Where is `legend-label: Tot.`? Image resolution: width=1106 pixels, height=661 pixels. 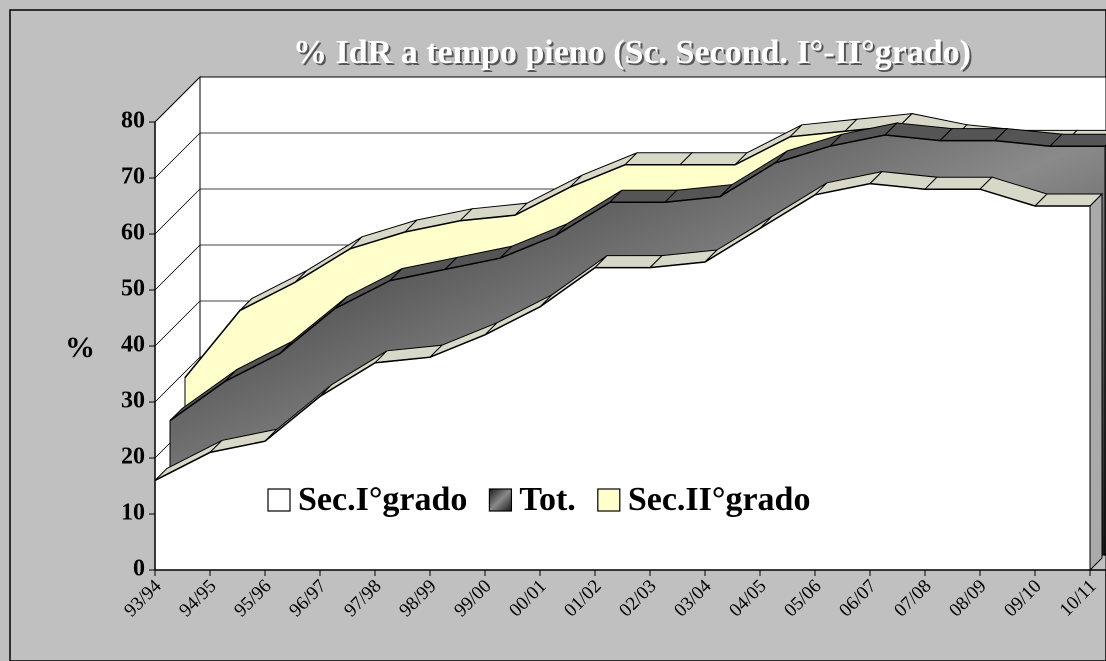 legend-label: Tot. is located at coordinates (547, 499).